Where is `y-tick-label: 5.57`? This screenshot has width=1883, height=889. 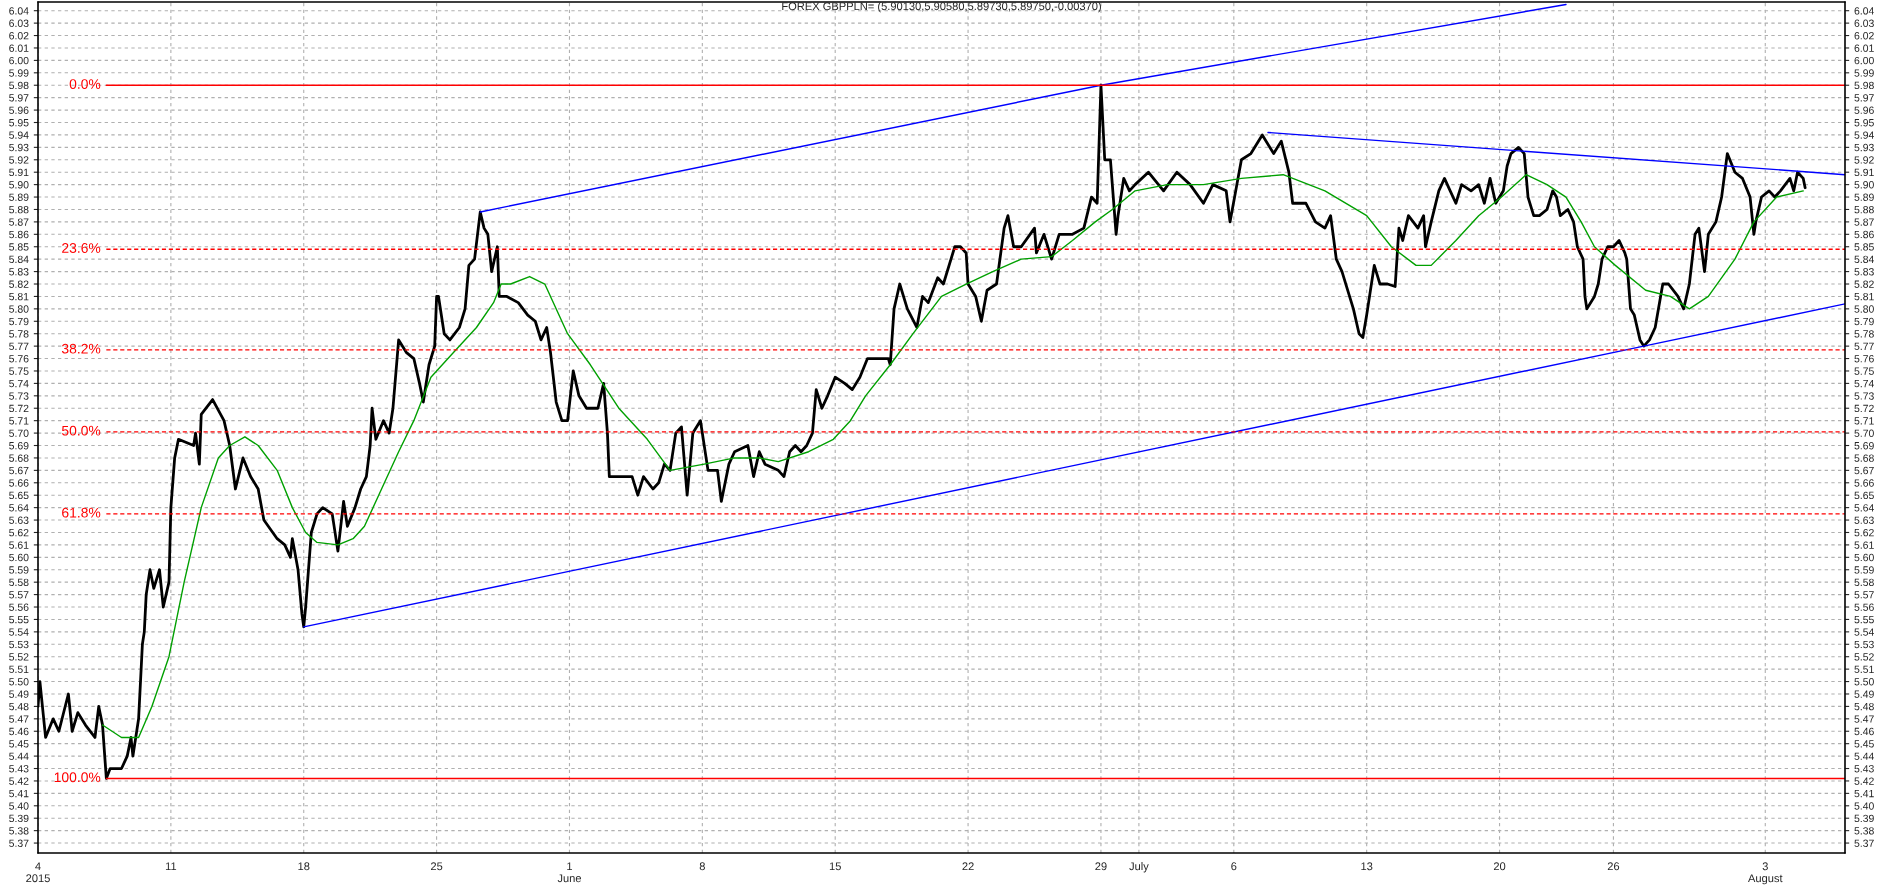 y-tick-label: 5.57 is located at coordinates (19, 595).